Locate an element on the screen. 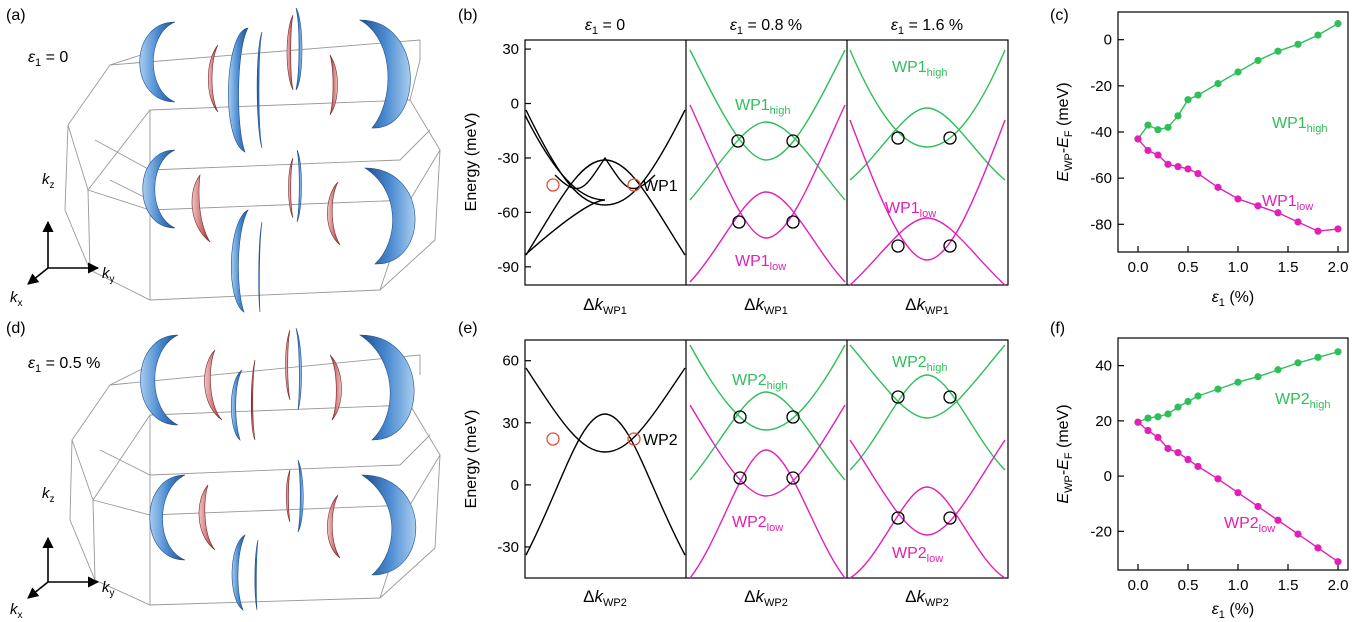  ylabel-e: Energy (meV) is located at coordinates (471, 459).